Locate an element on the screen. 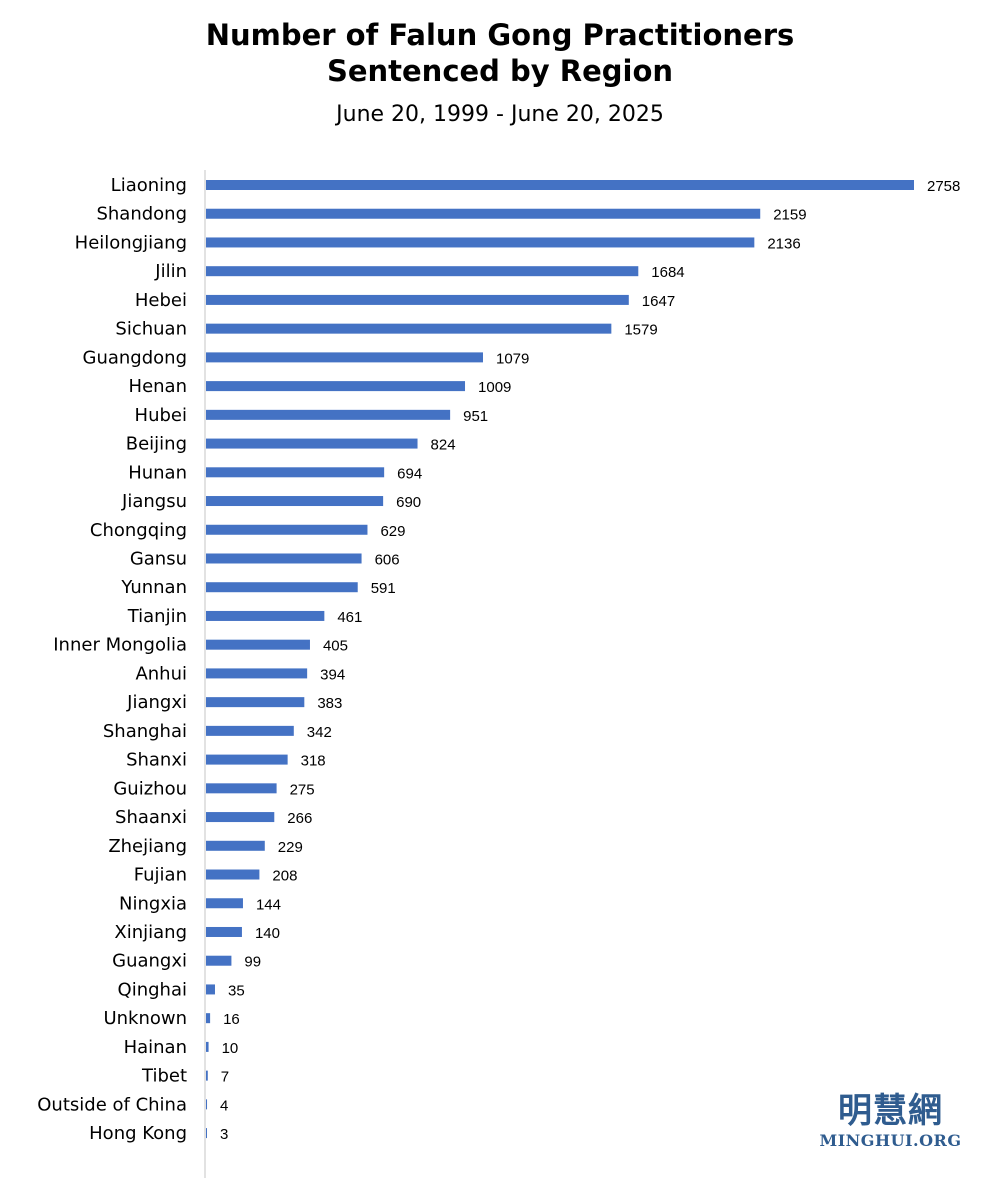  category-label: Shaanxi is located at coordinates (151, 817).